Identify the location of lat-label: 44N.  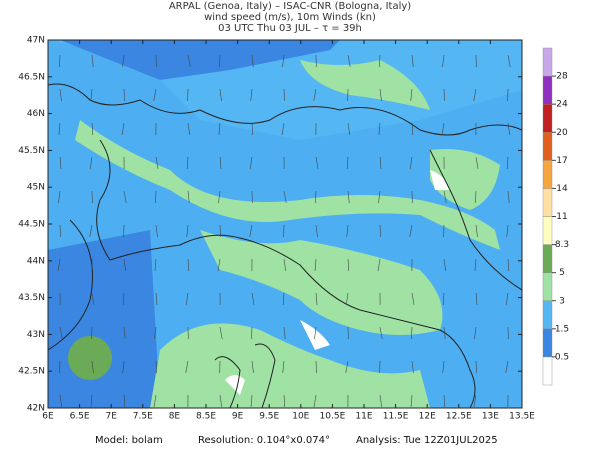
(36, 261).